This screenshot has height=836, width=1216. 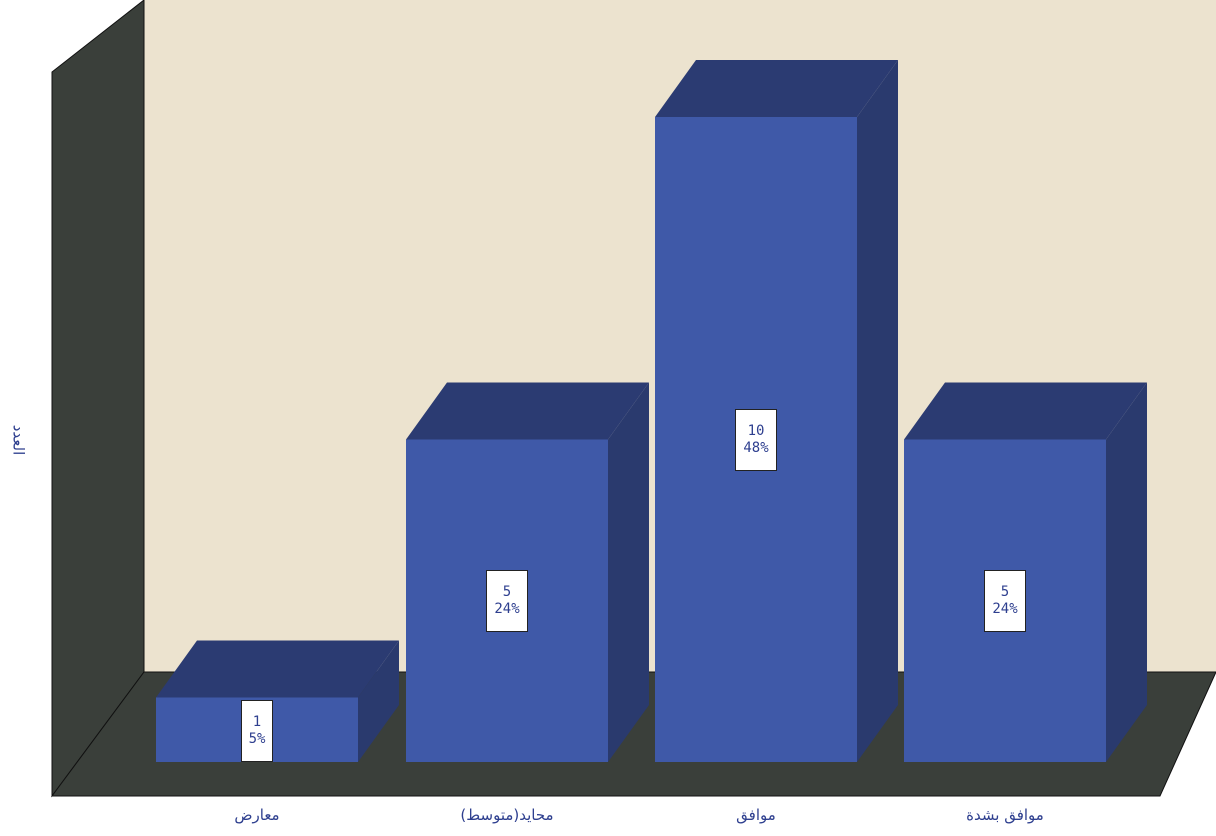 What do you see at coordinates (507, 815) in the screenshot?
I see `x-tick-label: محايد(متوسط)` at bounding box center [507, 815].